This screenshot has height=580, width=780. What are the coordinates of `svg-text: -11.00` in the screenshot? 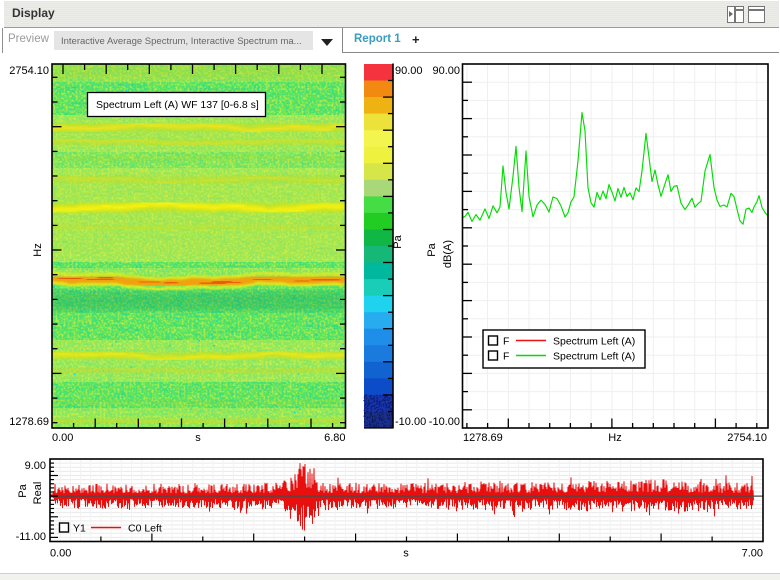 It's located at (31, 537).